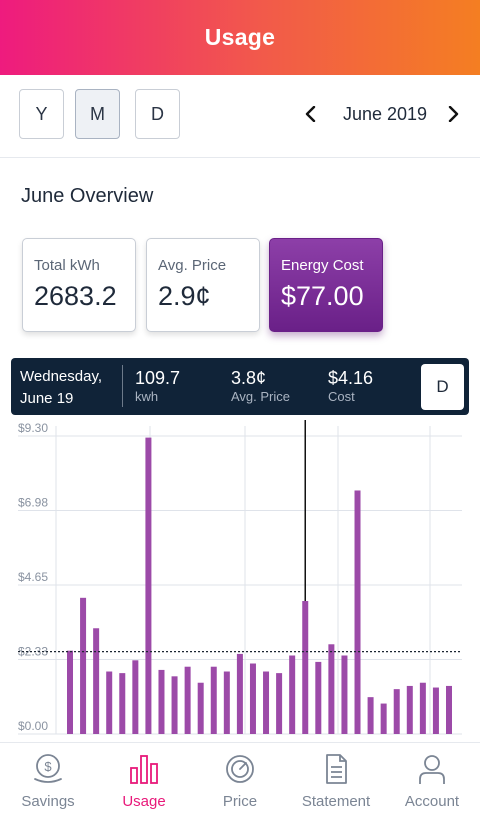 This screenshot has width=480, height=820. Describe the element at coordinates (322, 265) in the screenshot. I see `energy-cost-label: Energy Cost` at that location.